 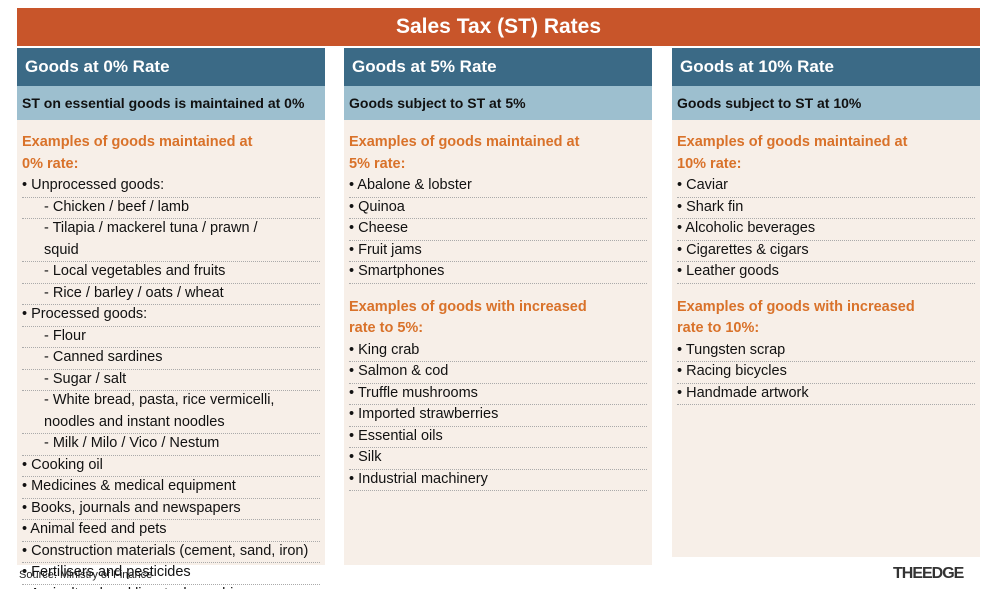 I want to click on list-item: • Fertilisers and pesticides, so click(x=171, y=573).